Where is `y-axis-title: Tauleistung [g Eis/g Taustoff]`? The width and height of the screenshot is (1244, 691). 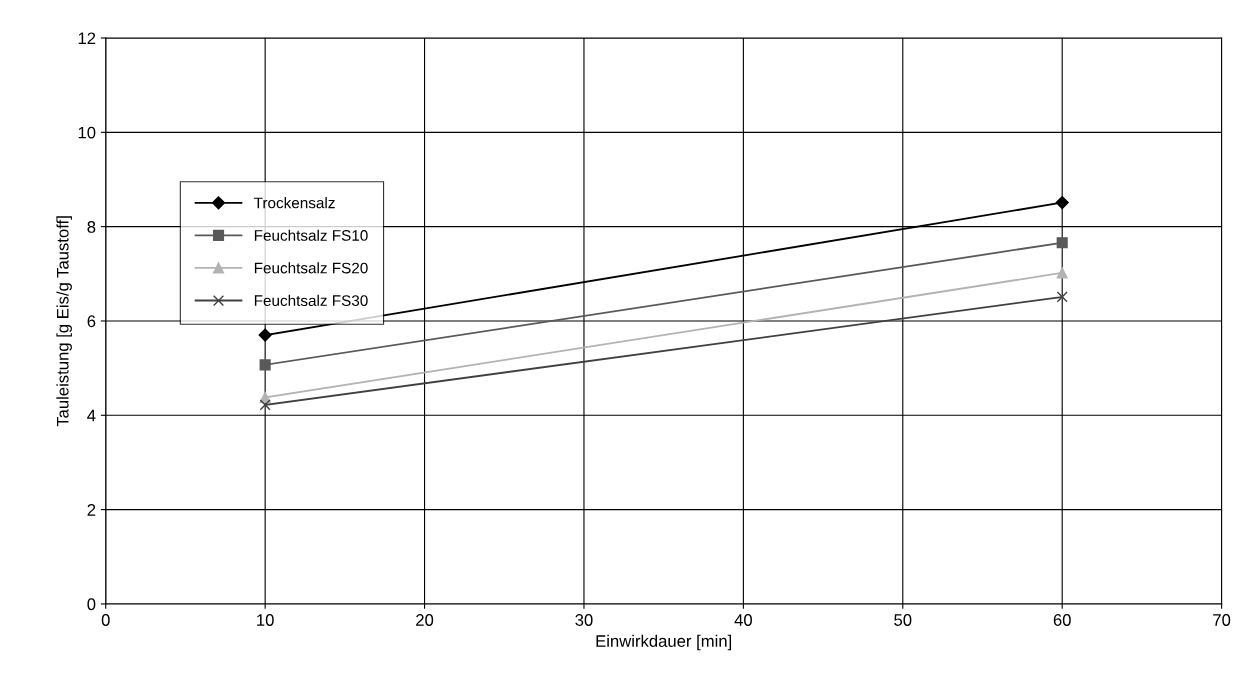 y-axis-title: Tauleistung [g Eis/g Taustoff] is located at coordinates (64, 321).